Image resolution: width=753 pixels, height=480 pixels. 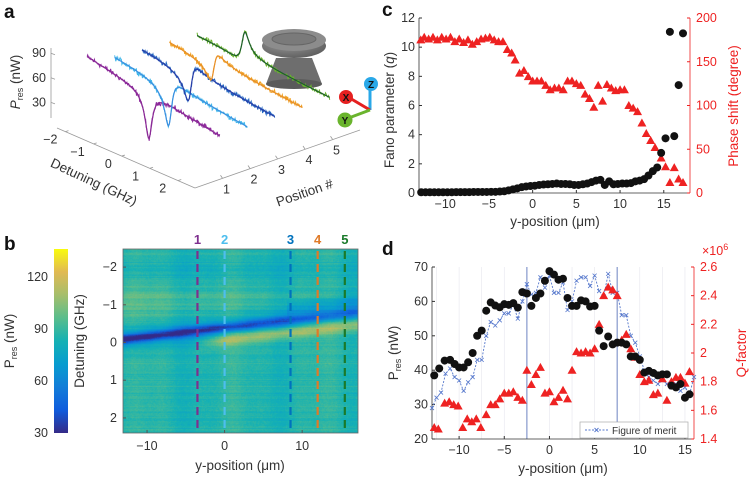 What do you see at coordinates (706, 106) in the screenshot?
I see `y2-tick-label: 100` at bounding box center [706, 106].